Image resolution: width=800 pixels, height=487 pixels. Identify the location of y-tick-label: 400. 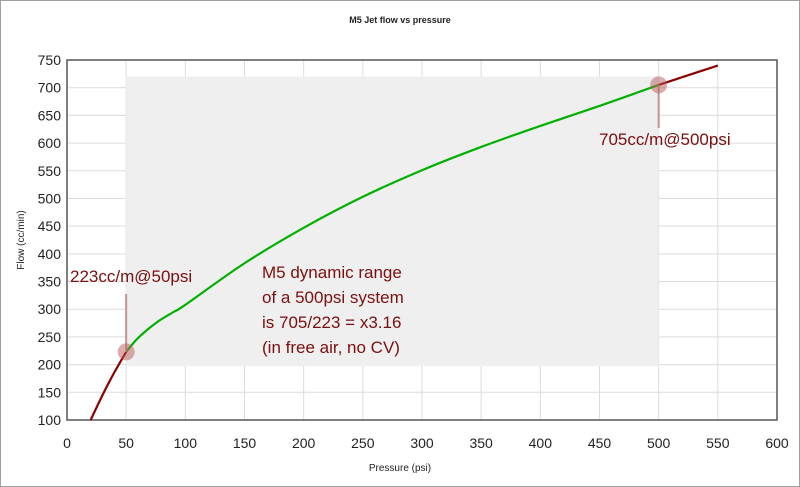
(50, 254).